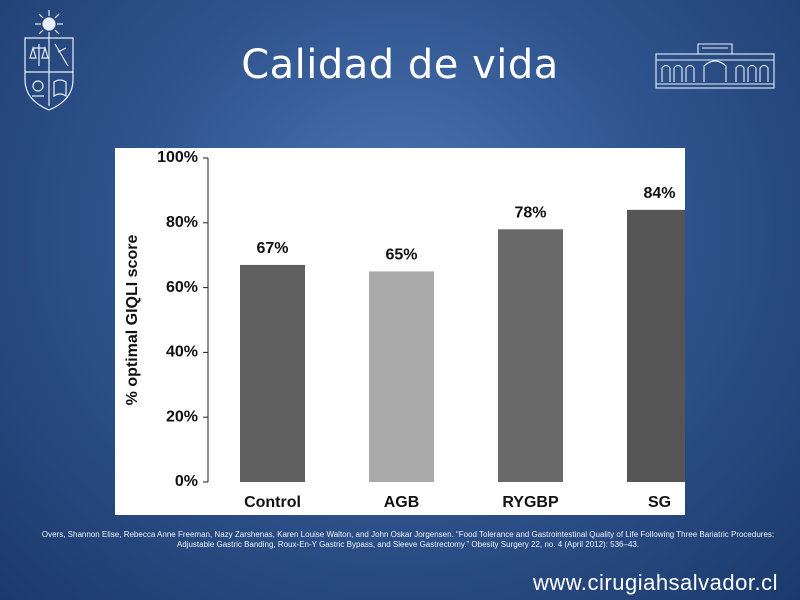 This screenshot has width=800, height=600. I want to click on x-category-label: AGB, so click(402, 502).